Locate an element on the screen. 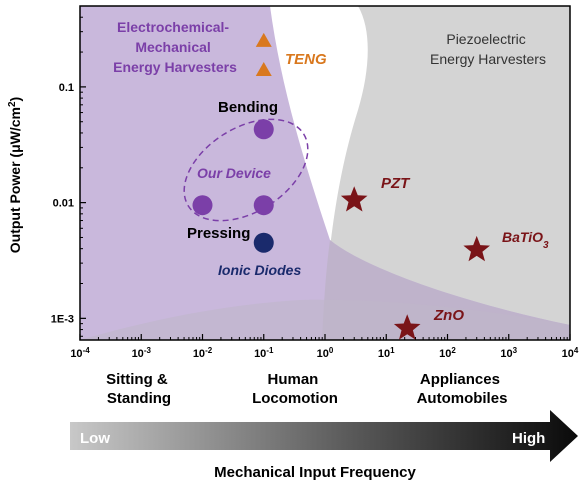  our-device-label: Our Device is located at coordinates (234, 173).